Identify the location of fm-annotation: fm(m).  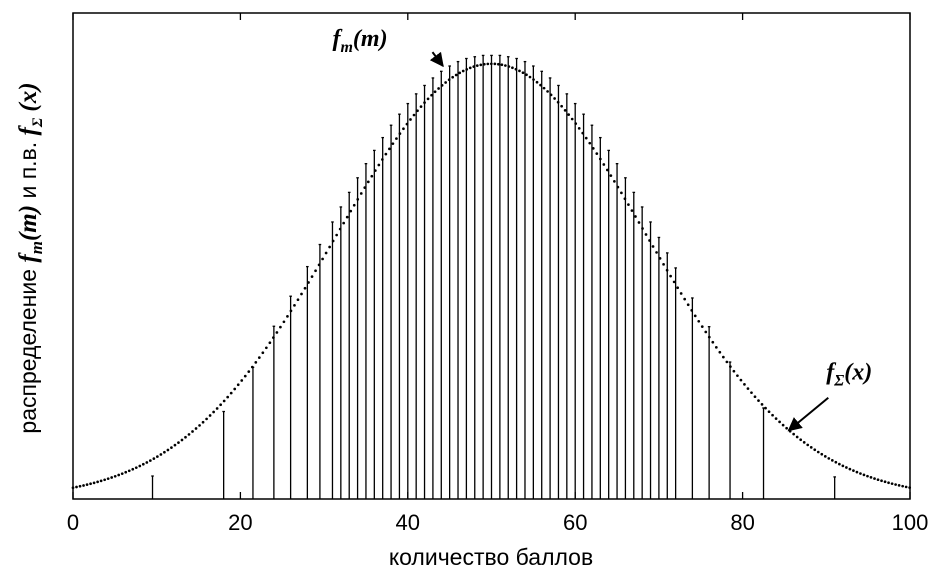
(388, 47).